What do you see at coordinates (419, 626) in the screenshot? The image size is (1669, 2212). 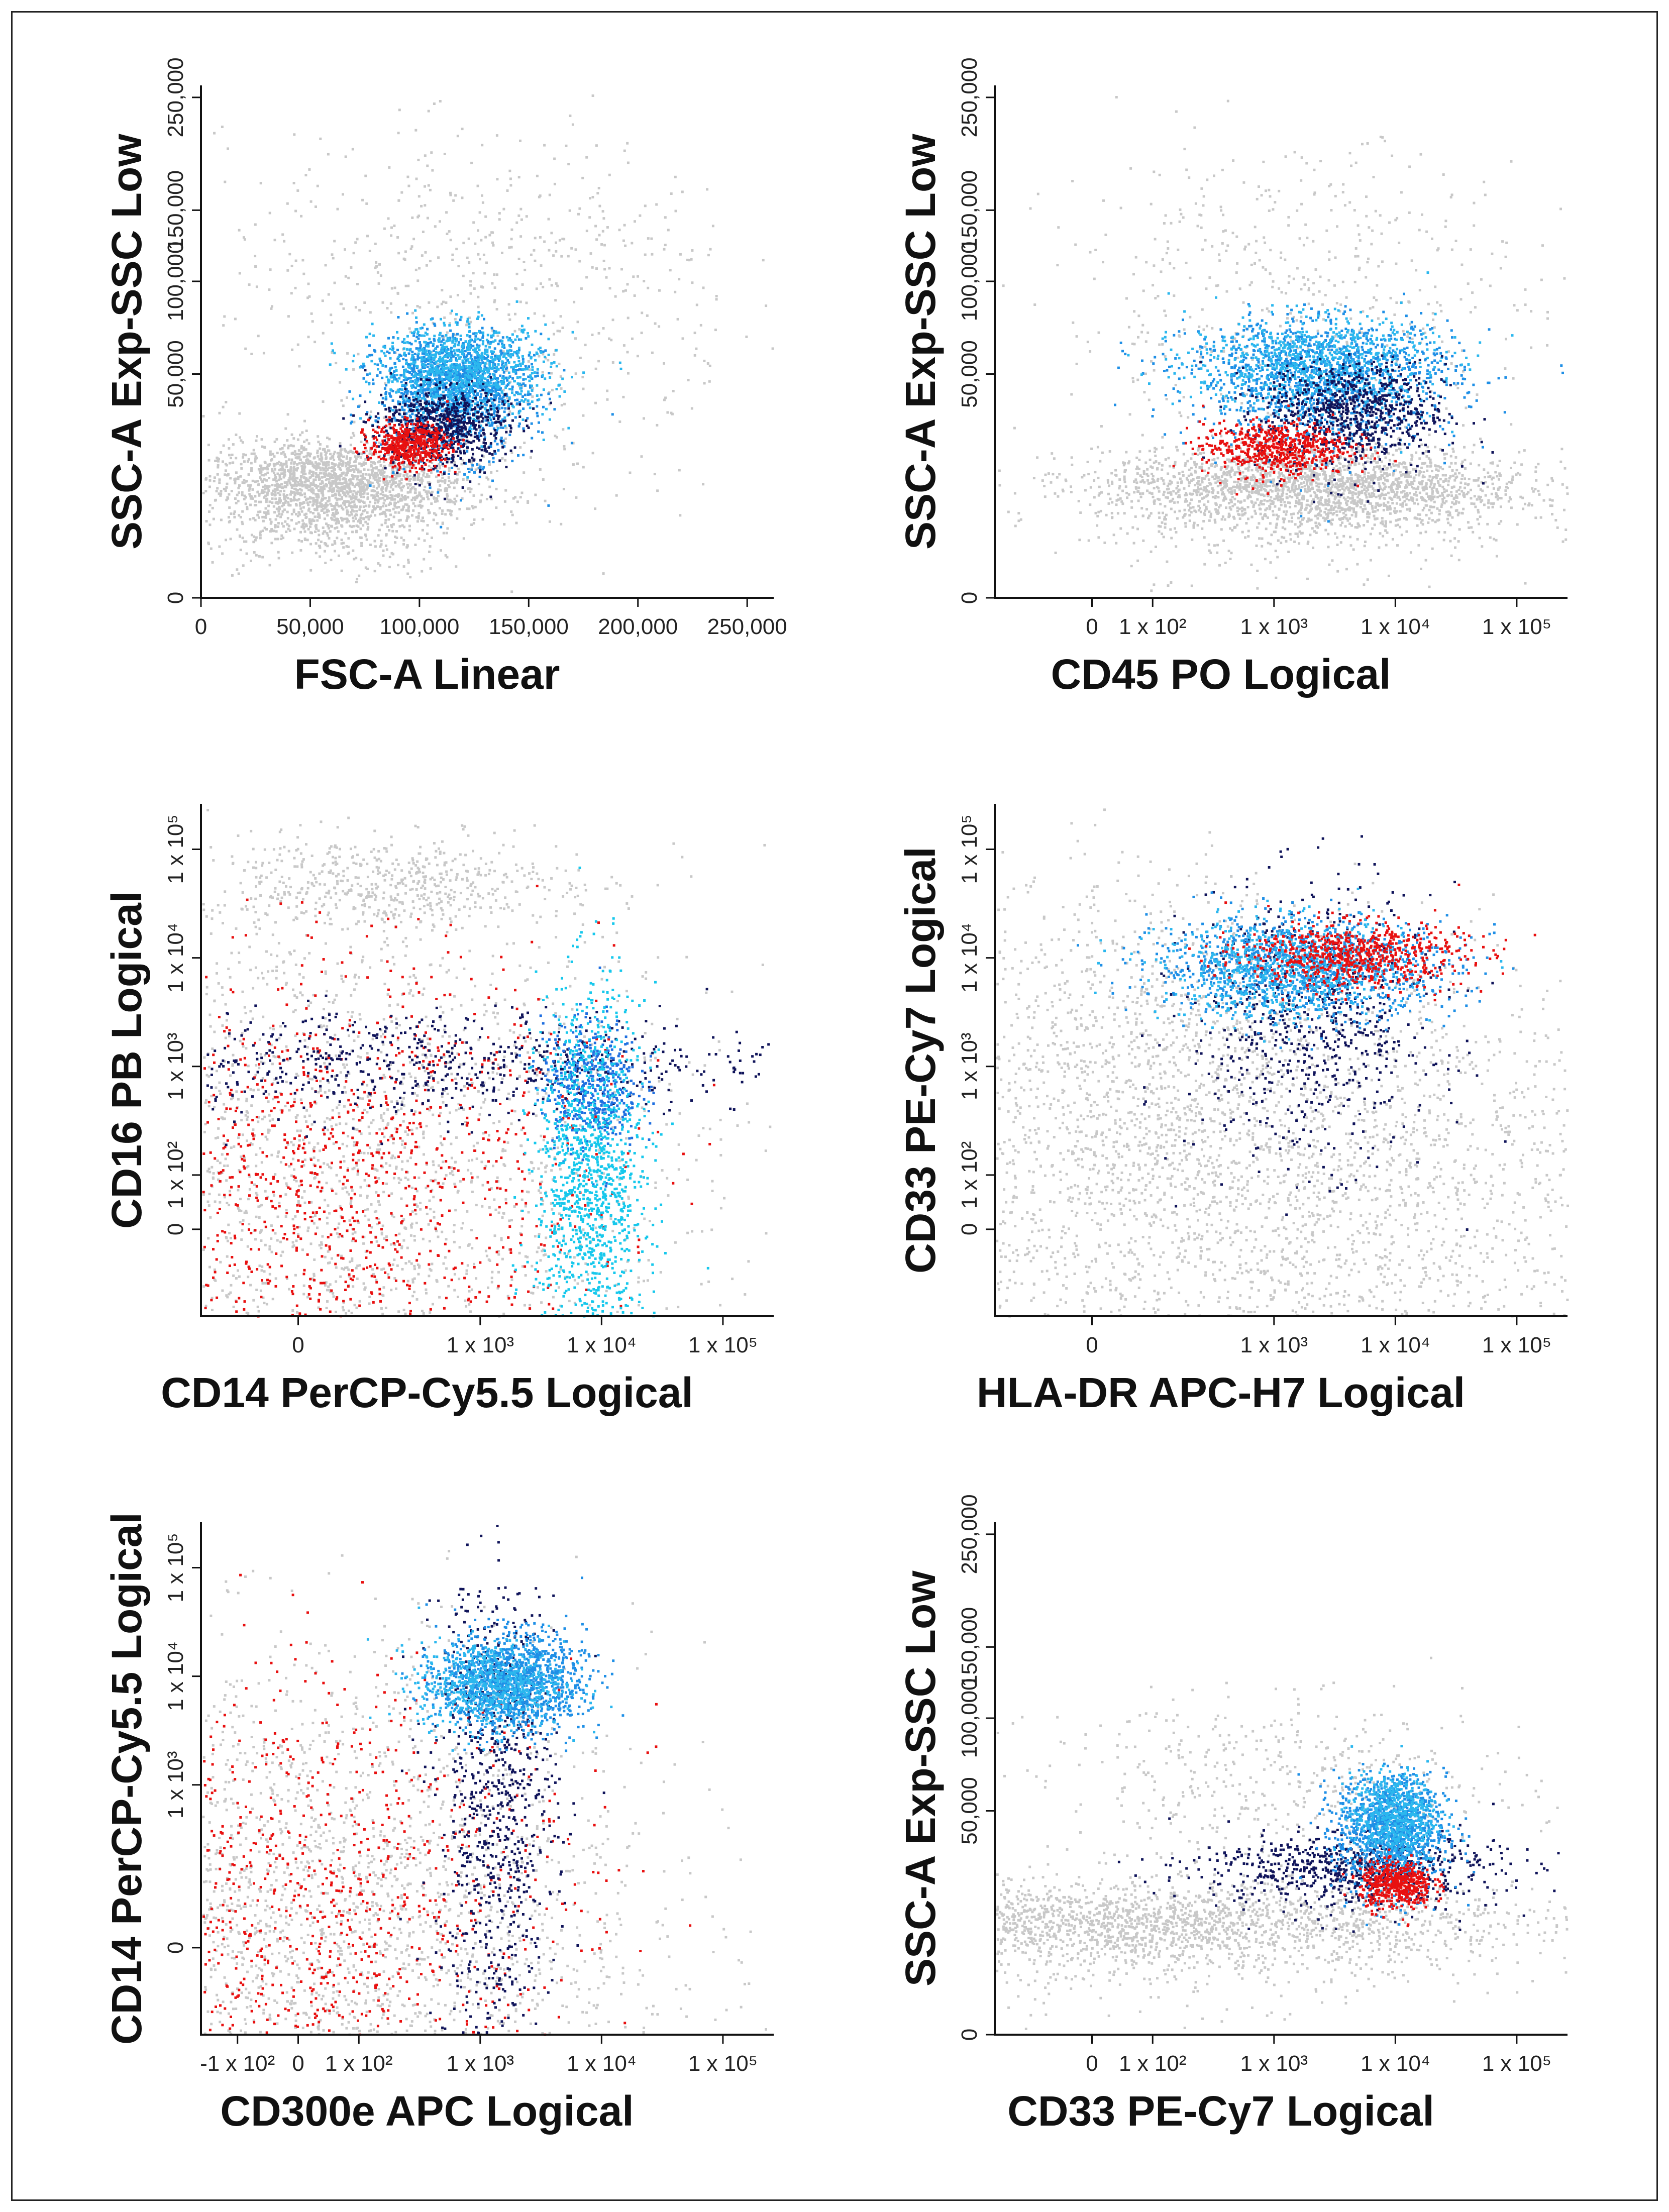 I see `x-tick-label: 100,000` at bounding box center [419, 626].